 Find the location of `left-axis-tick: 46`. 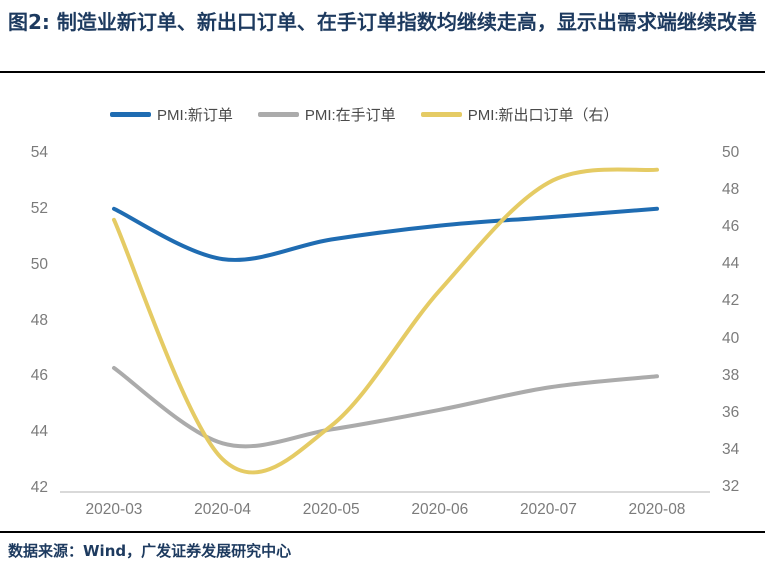

left-axis-tick: 46 is located at coordinates (39, 376).